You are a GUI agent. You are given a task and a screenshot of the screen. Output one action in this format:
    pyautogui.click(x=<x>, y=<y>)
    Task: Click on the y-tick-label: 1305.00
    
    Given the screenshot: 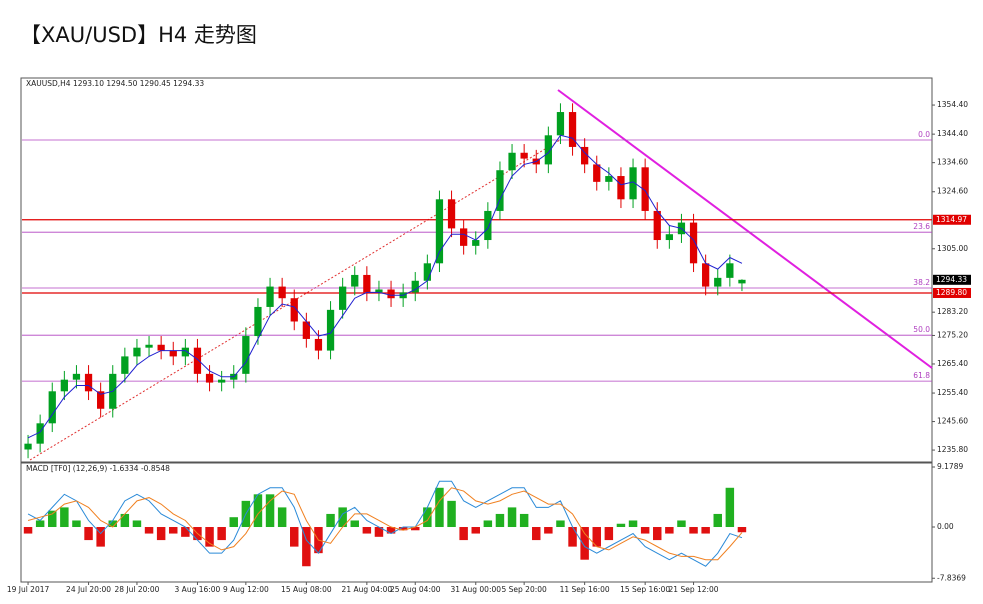 What is the action you would take?
    pyautogui.click(x=952, y=248)
    